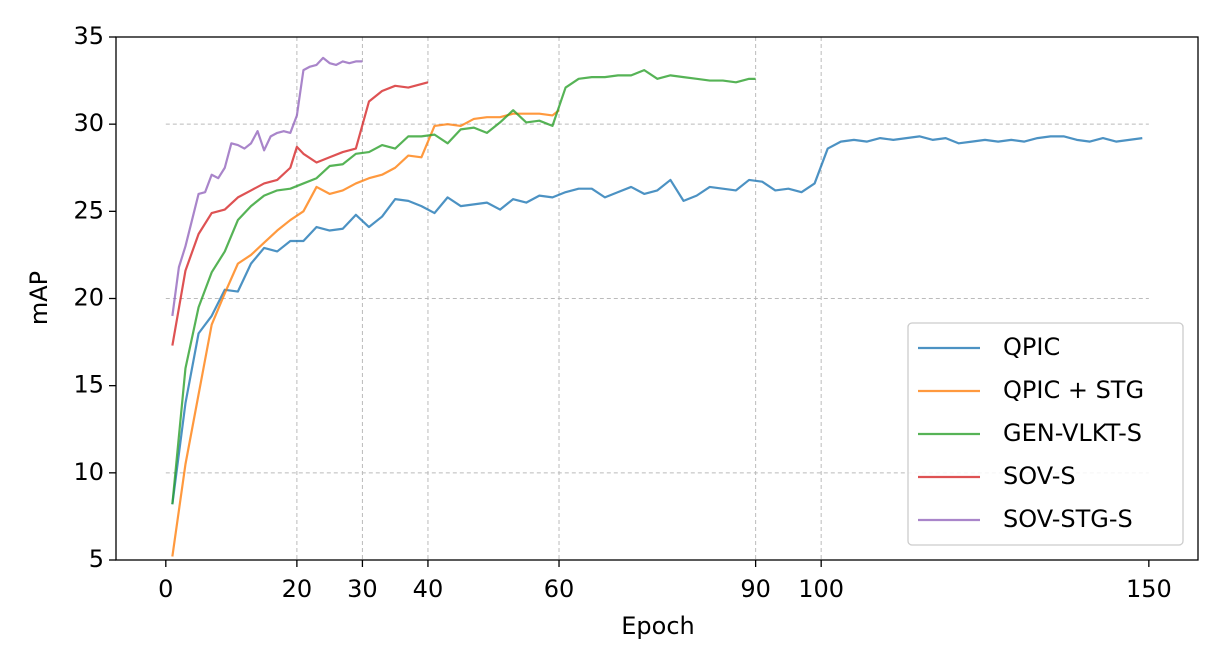  What do you see at coordinates (88, 472) in the screenshot?
I see `y-tick-label: 10` at bounding box center [88, 472].